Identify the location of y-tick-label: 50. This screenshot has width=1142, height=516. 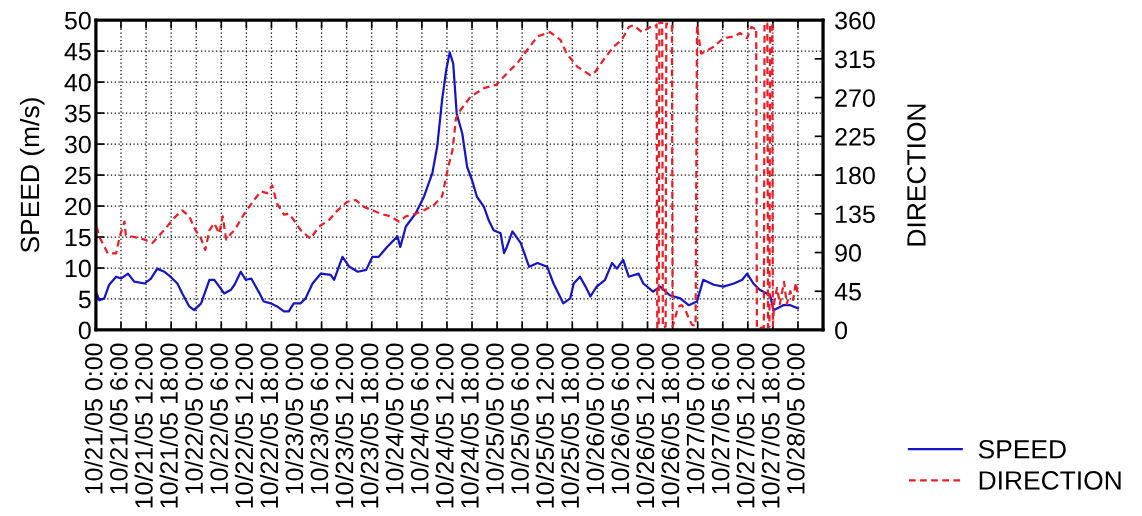
(77, 20).